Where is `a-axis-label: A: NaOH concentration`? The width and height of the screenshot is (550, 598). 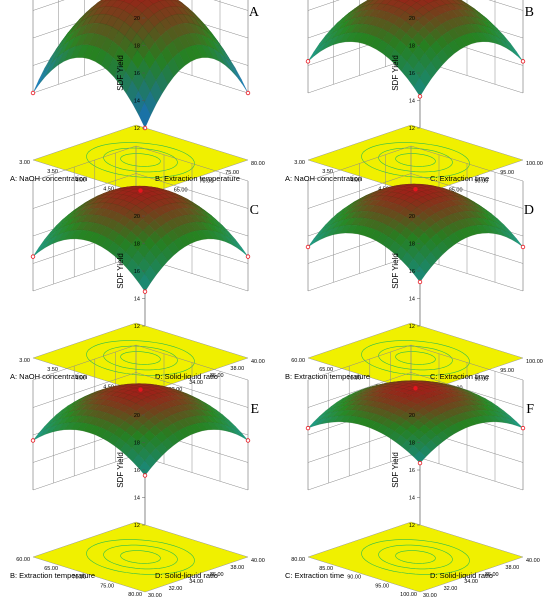 a-axis-label: A: NaOH concentration is located at coordinates (48, 178).